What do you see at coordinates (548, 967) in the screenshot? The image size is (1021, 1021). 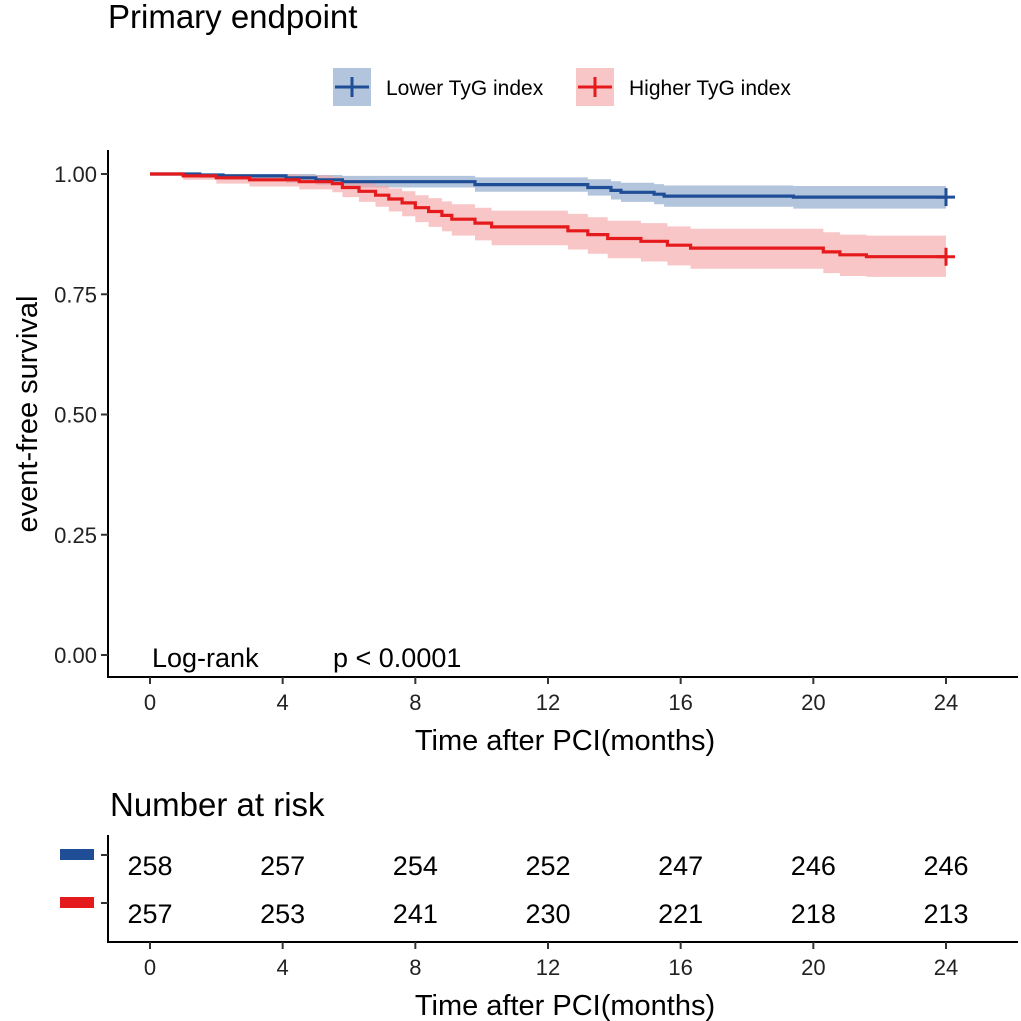 I see `risk-x-tick-label: 12` at bounding box center [548, 967].